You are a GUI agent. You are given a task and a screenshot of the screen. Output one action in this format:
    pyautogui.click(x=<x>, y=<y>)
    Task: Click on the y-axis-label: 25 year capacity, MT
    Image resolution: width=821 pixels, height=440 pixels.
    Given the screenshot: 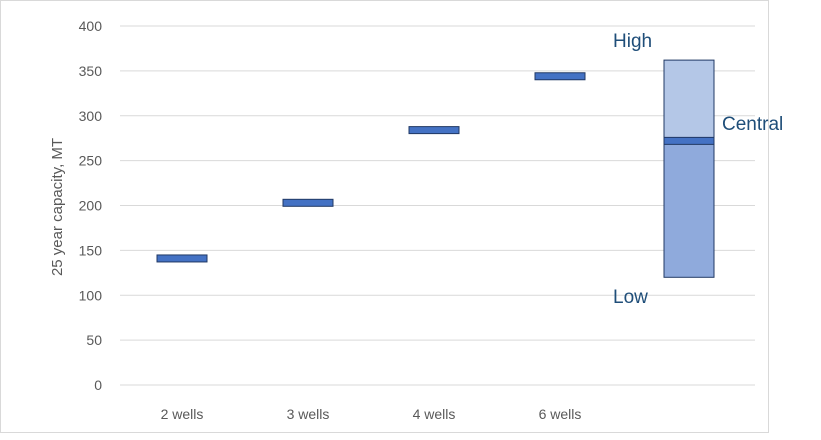 What is the action you would take?
    pyautogui.click(x=57, y=207)
    